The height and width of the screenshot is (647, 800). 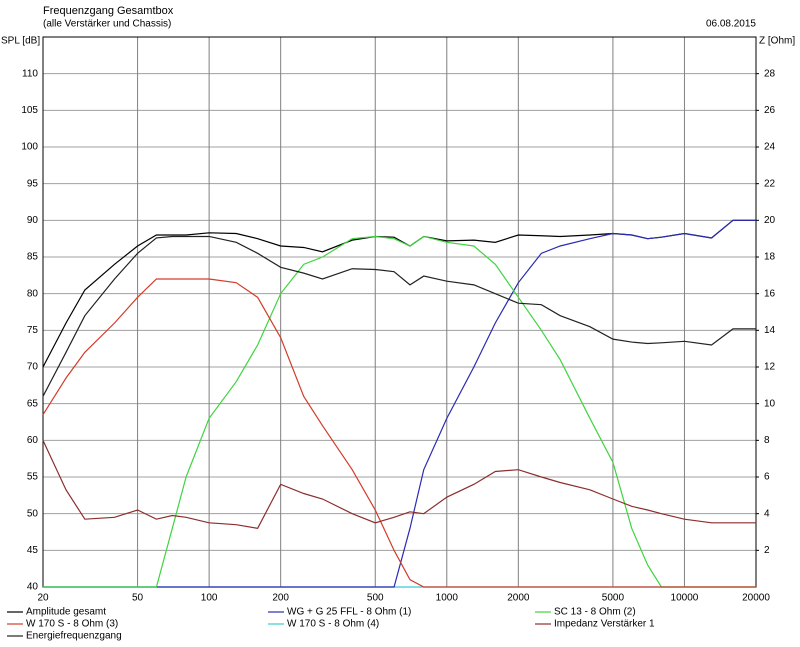 What do you see at coordinates (333, 624) in the screenshot?
I see `legend-label: W 170 S - 8 Ohm (4)` at bounding box center [333, 624].